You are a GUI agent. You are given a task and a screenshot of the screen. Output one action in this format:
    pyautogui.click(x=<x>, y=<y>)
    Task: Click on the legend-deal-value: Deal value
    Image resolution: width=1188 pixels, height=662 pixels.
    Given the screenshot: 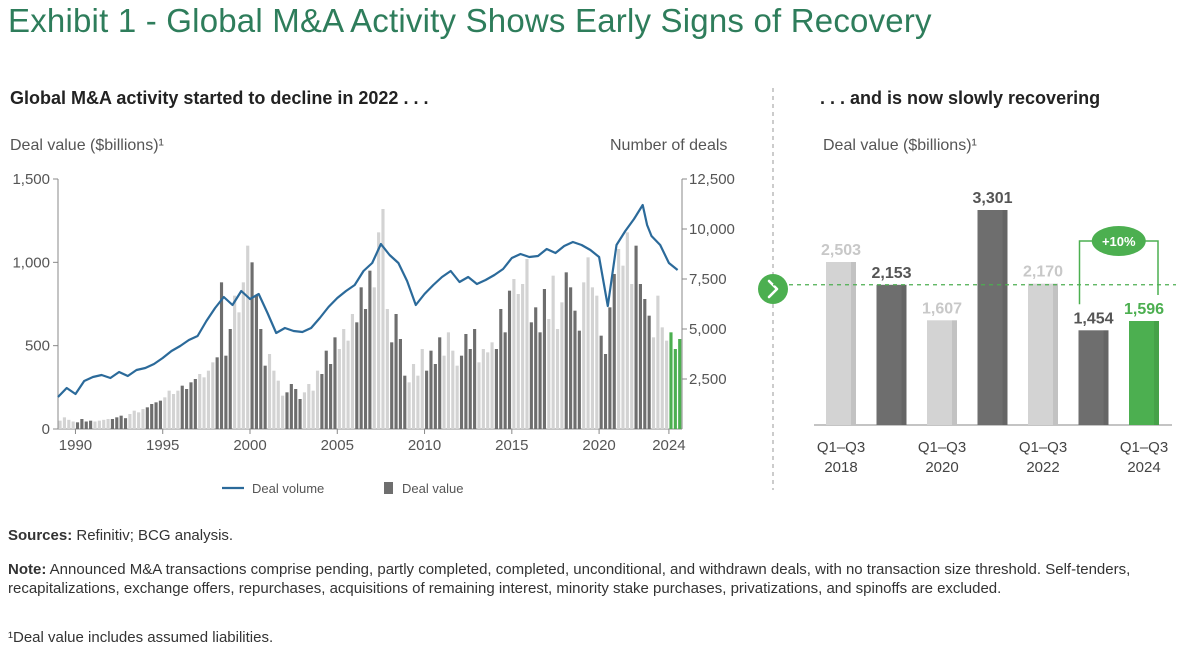 What is the action you would take?
    pyautogui.click(x=432, y=488)
    